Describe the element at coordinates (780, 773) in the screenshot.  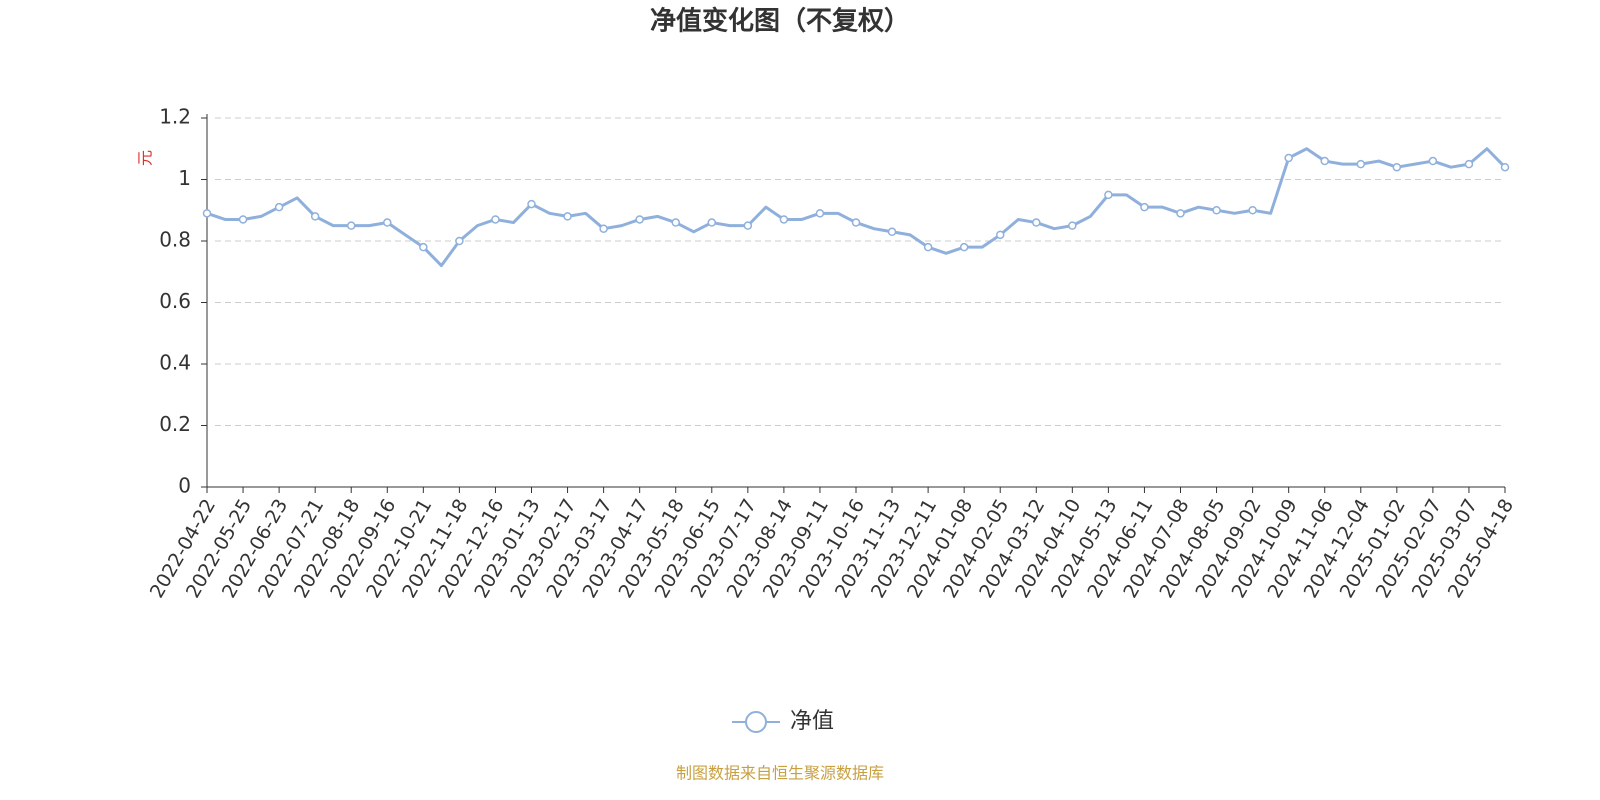
I see `source-note: 制图数据来自恒生聚源数据库` at that location.